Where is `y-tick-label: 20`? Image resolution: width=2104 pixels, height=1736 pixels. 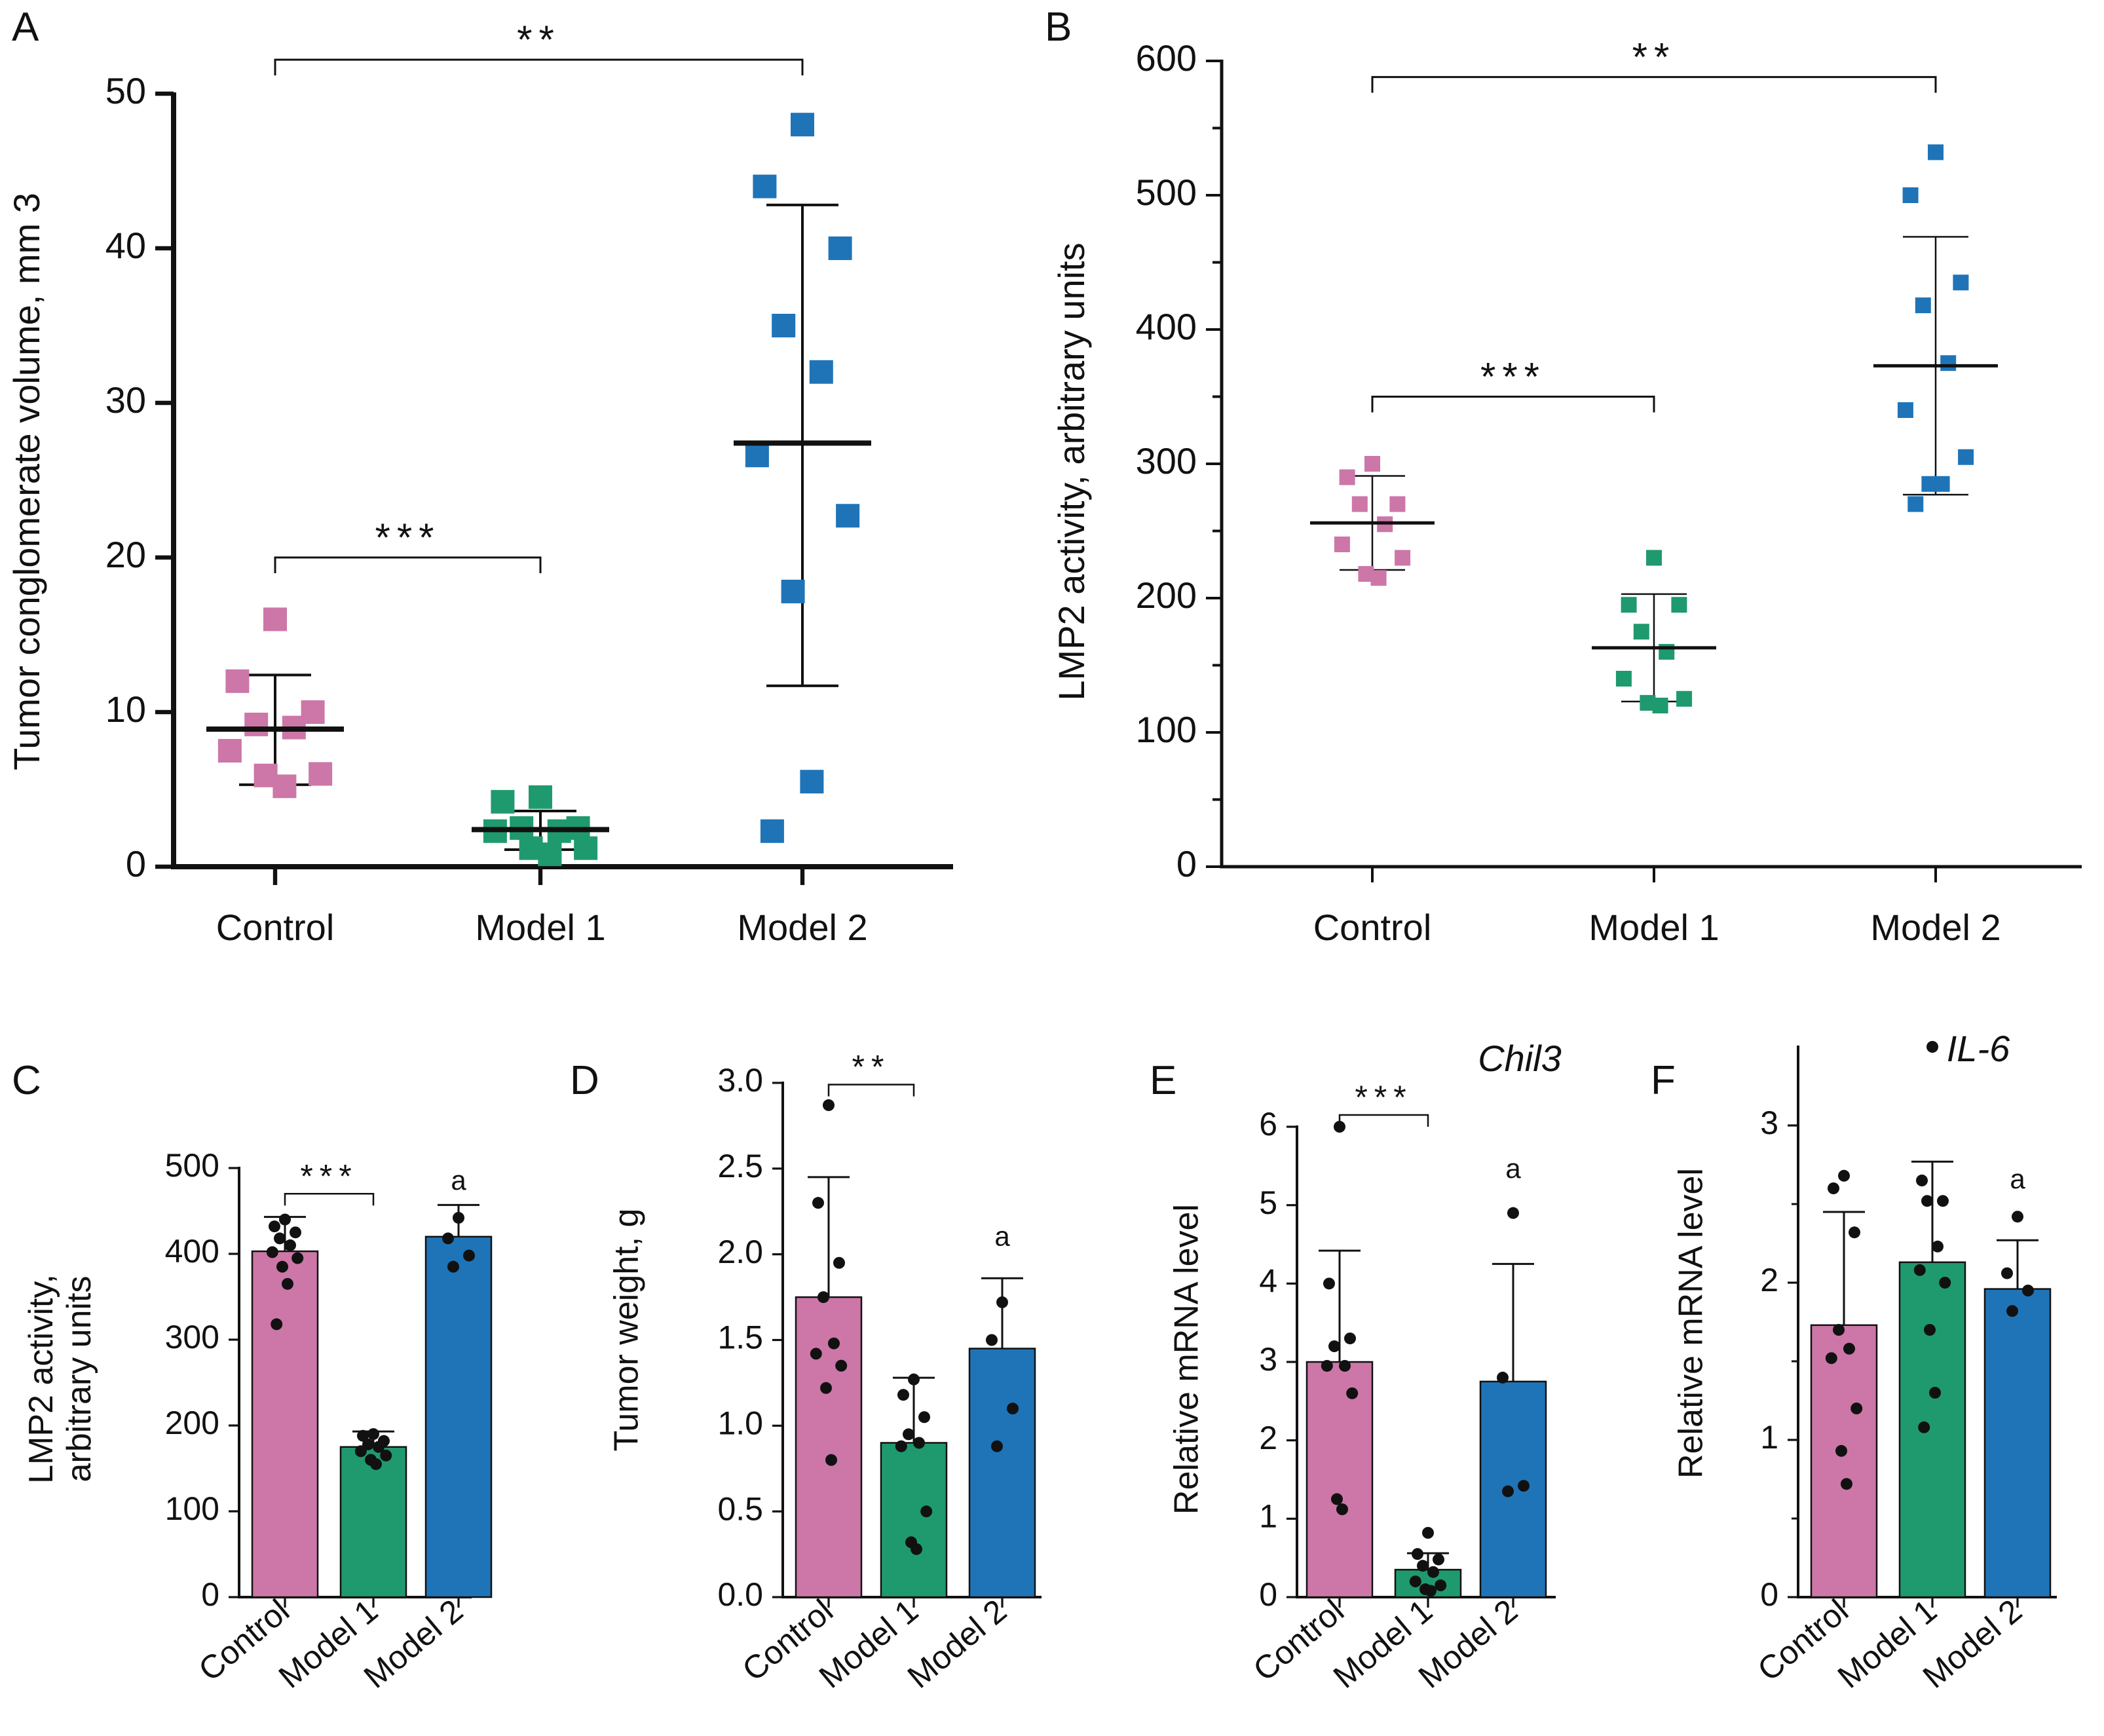
y-tick-label: 20 is located at coordinates (125, 554).